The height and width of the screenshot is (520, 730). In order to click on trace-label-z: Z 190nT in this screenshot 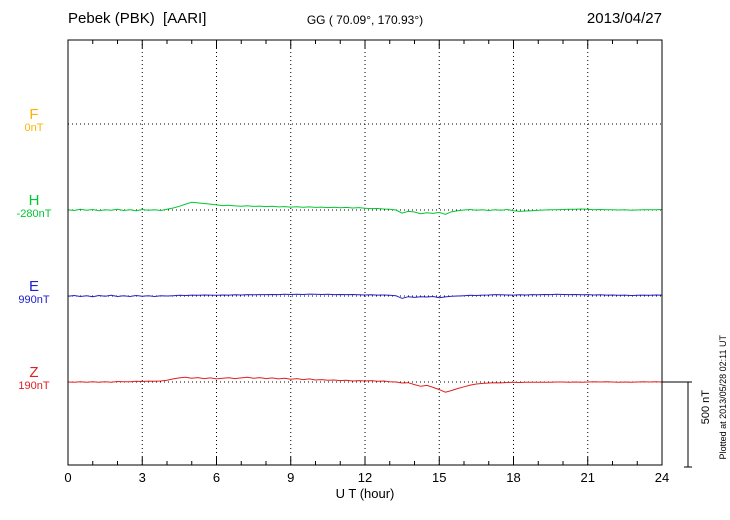, I will do `click(34, 378)`.